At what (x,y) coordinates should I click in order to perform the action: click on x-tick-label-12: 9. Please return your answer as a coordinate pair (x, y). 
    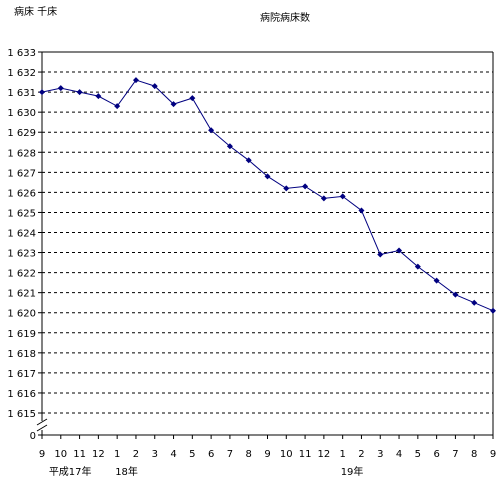
    Looking at the image, I should click on (267, 454).